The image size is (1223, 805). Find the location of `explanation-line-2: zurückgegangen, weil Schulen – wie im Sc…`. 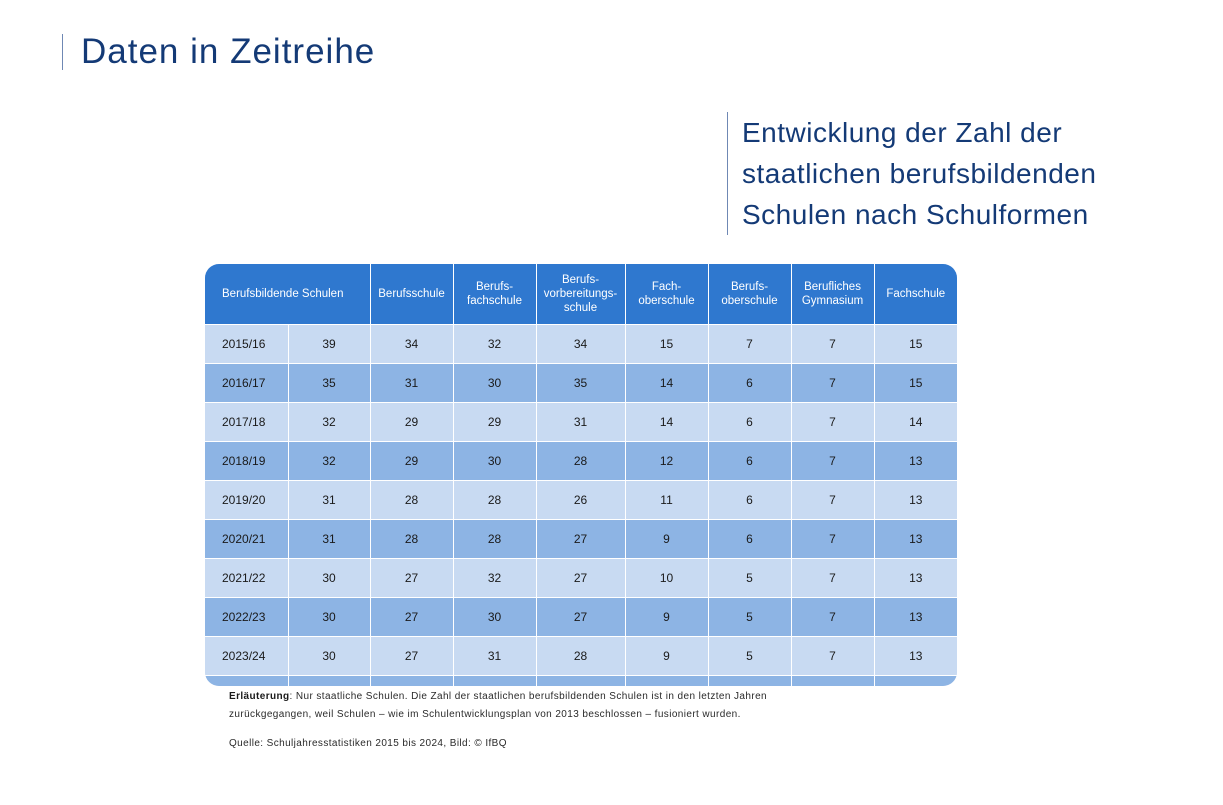

explanation-line-2: zurückgegangen, weil Schulen – wie im Sc… is located at coordinates (485, 714).